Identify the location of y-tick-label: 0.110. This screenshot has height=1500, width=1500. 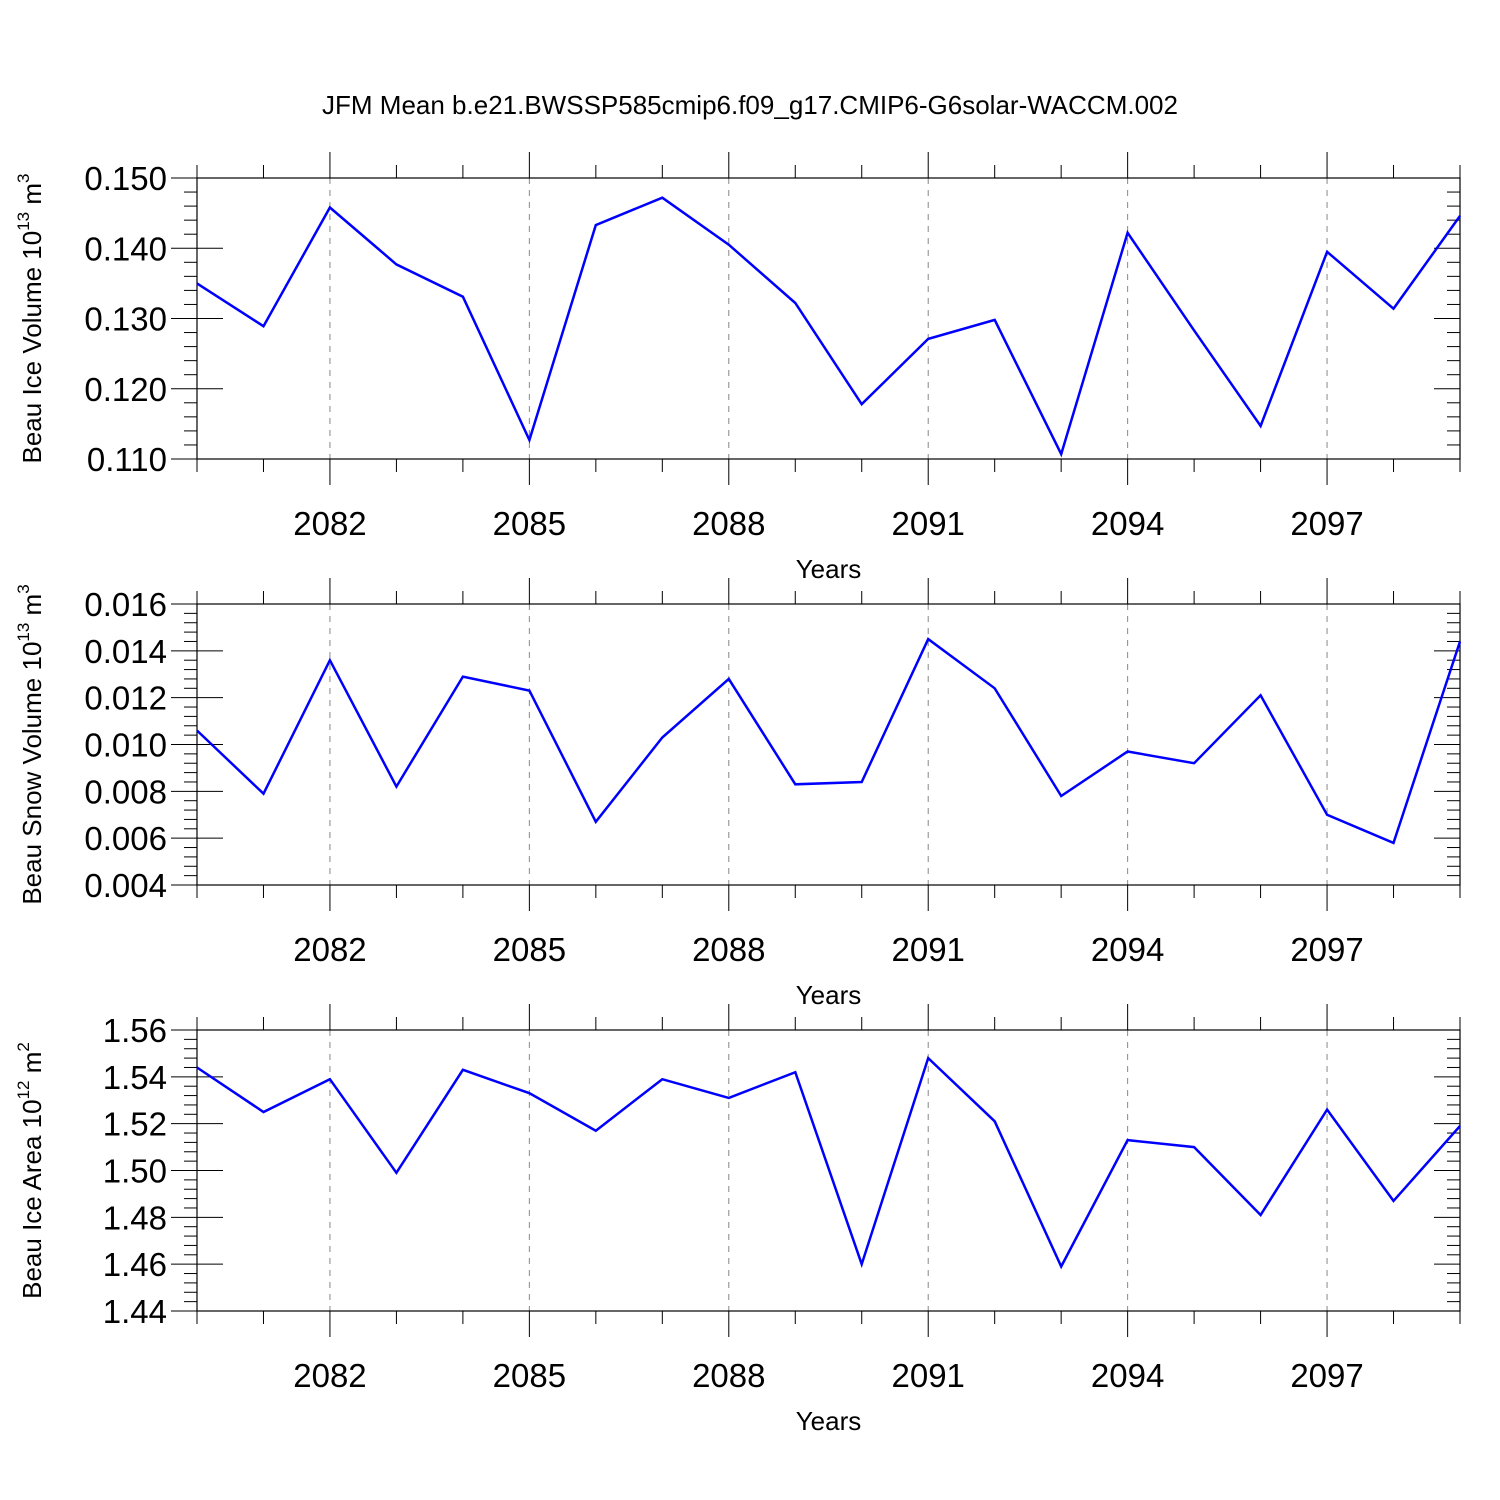
(127, 459).